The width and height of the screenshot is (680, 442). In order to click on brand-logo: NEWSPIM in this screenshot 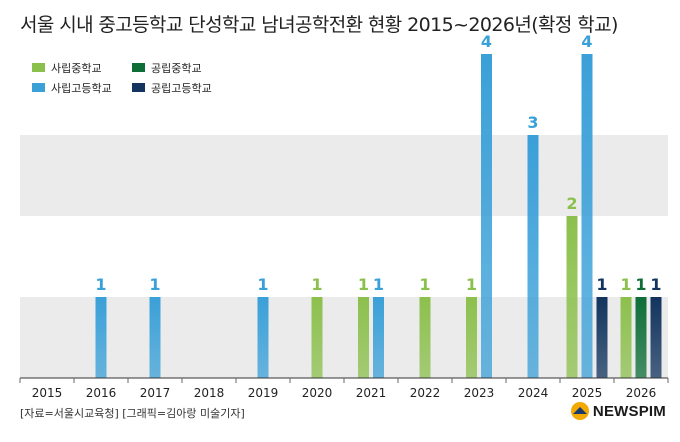, I will do `click(618, 411)`.